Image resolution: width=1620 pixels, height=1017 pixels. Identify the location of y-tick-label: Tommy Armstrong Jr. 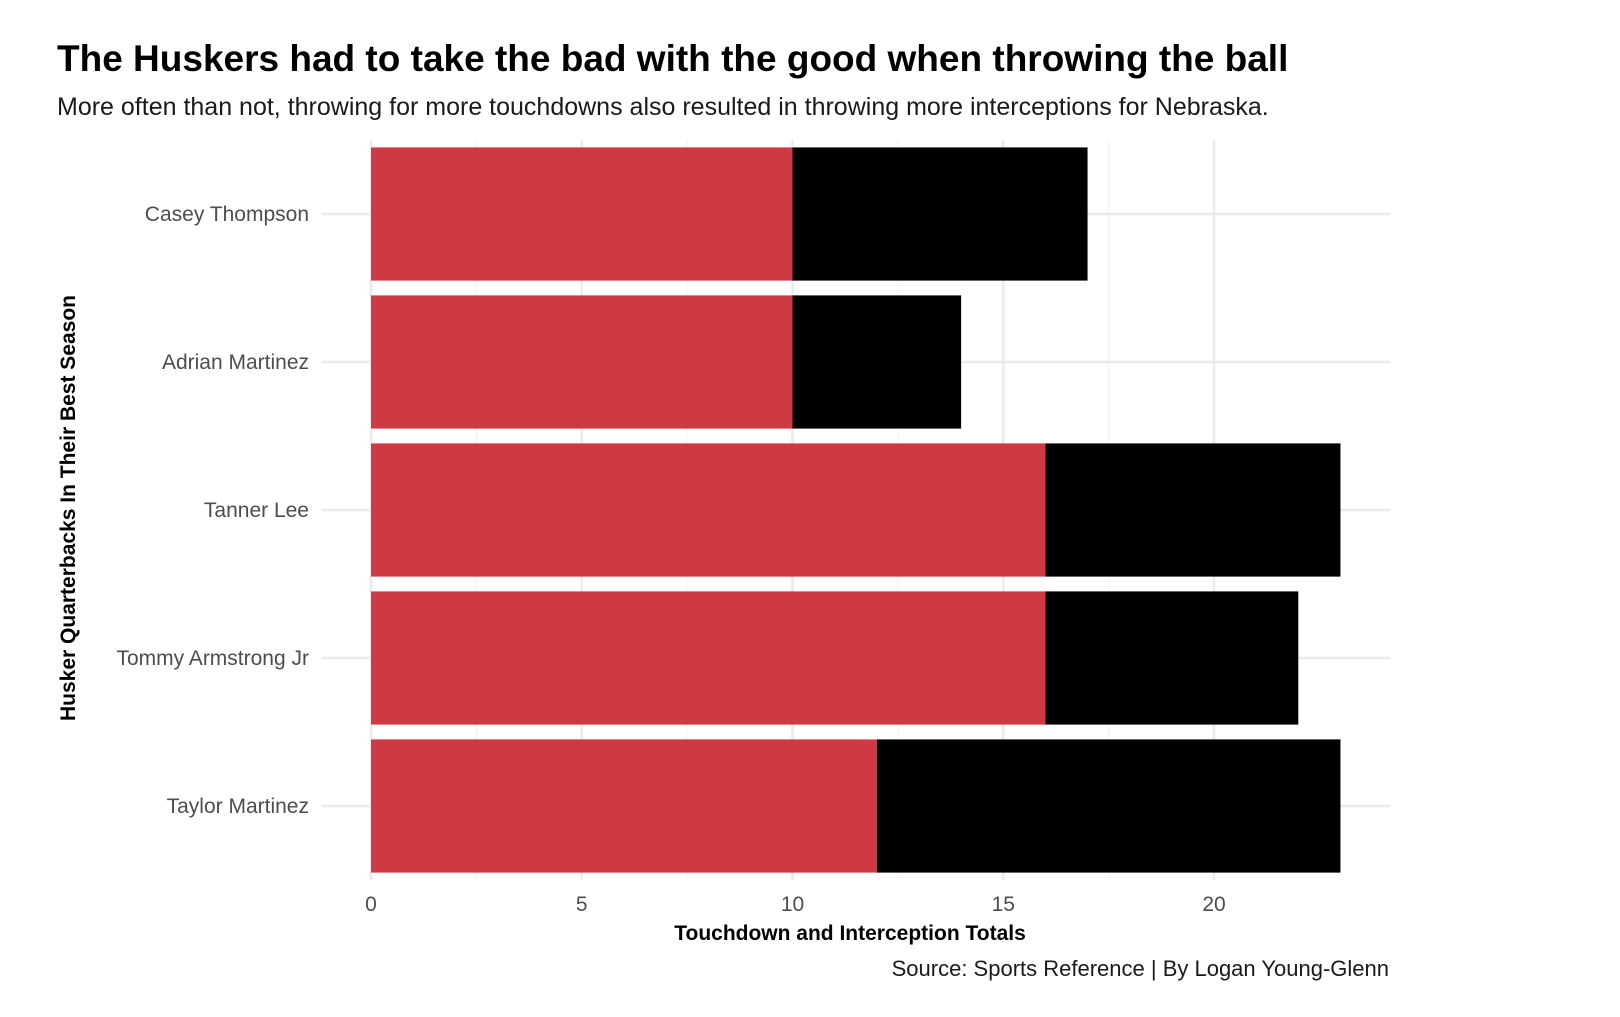
(212, 658).